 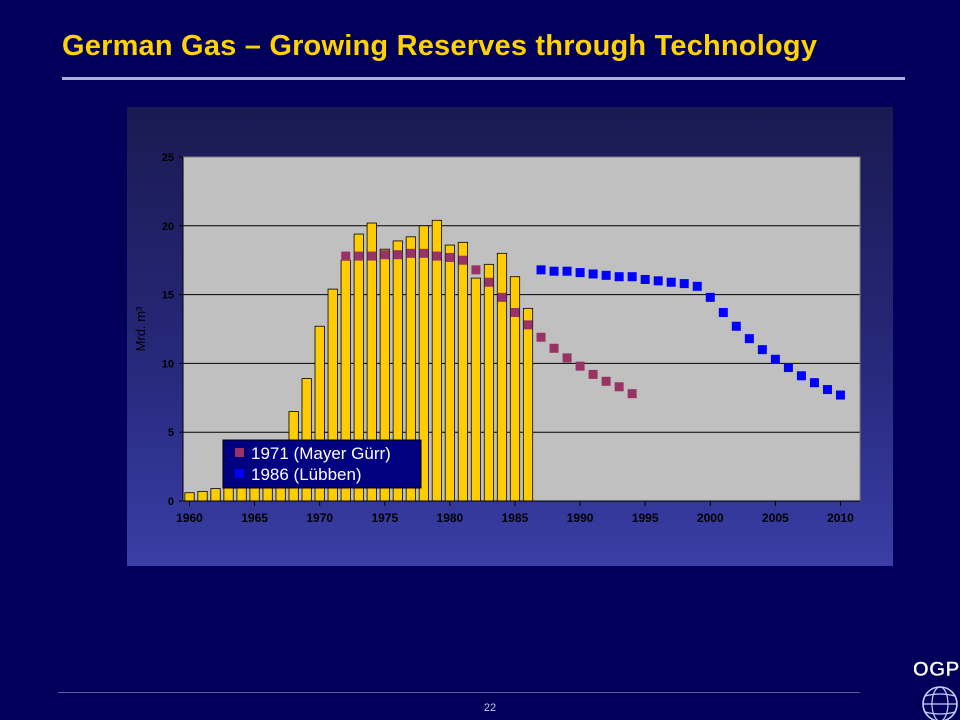 I want to click on bar-1981, so click(x=463, y=371).